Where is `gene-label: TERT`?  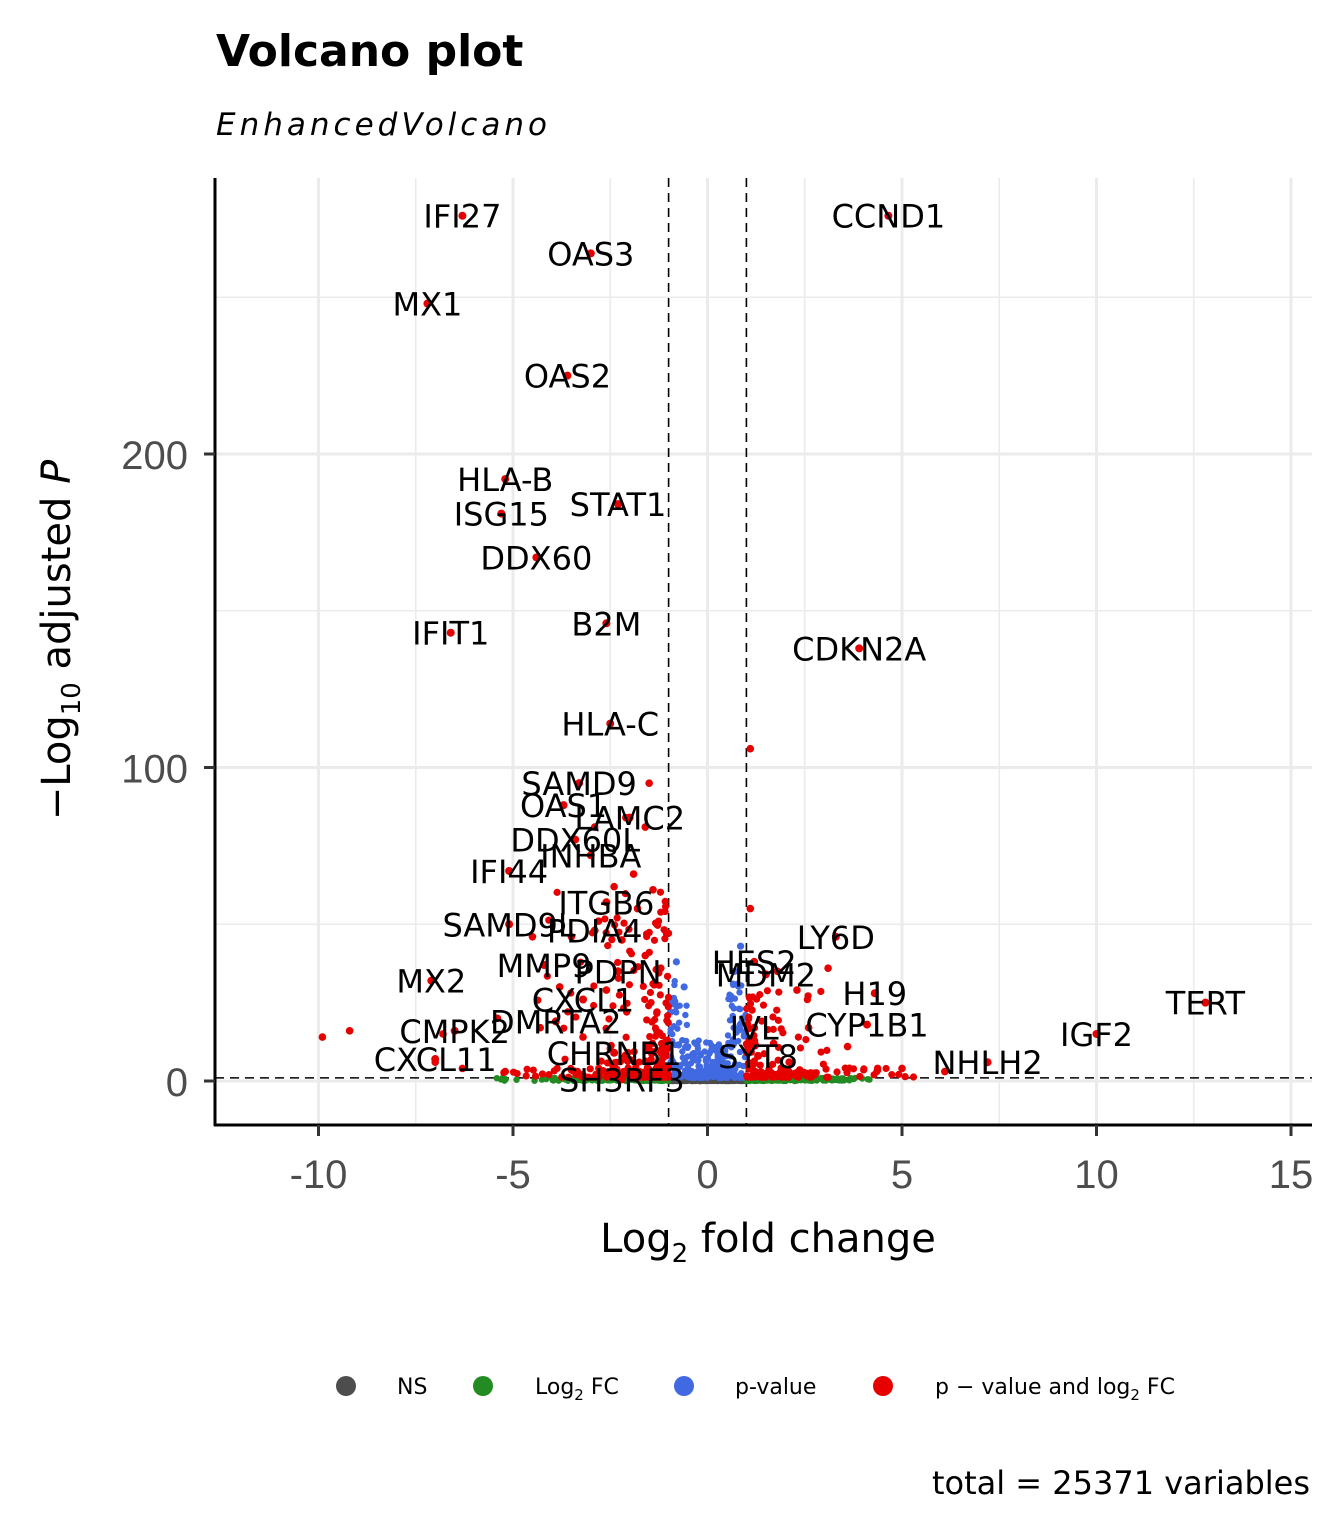
gene-label: TERT is located at coordinates (1205, 1004).